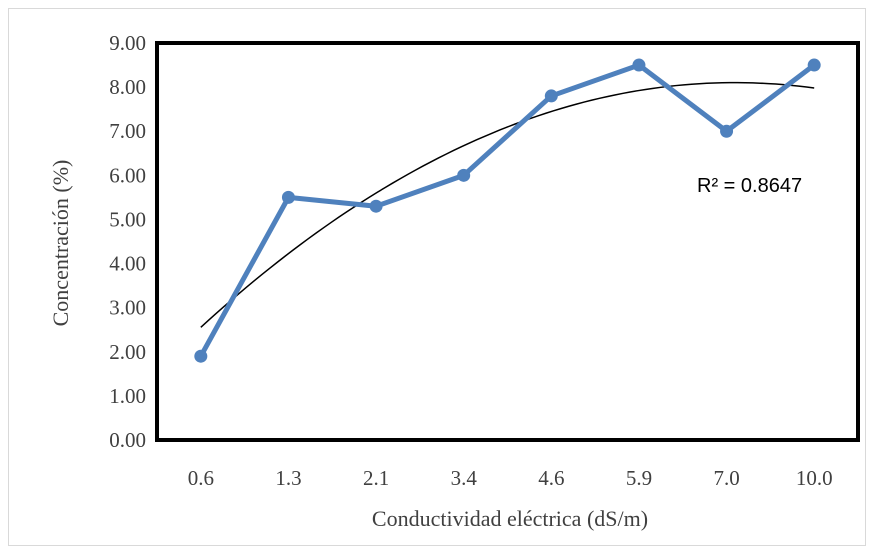 This screenshot has height=555, width=876. Describe the element at coordinates (376, 478) in the screenshot. I see `x-tick-label: 2.1` at that location.